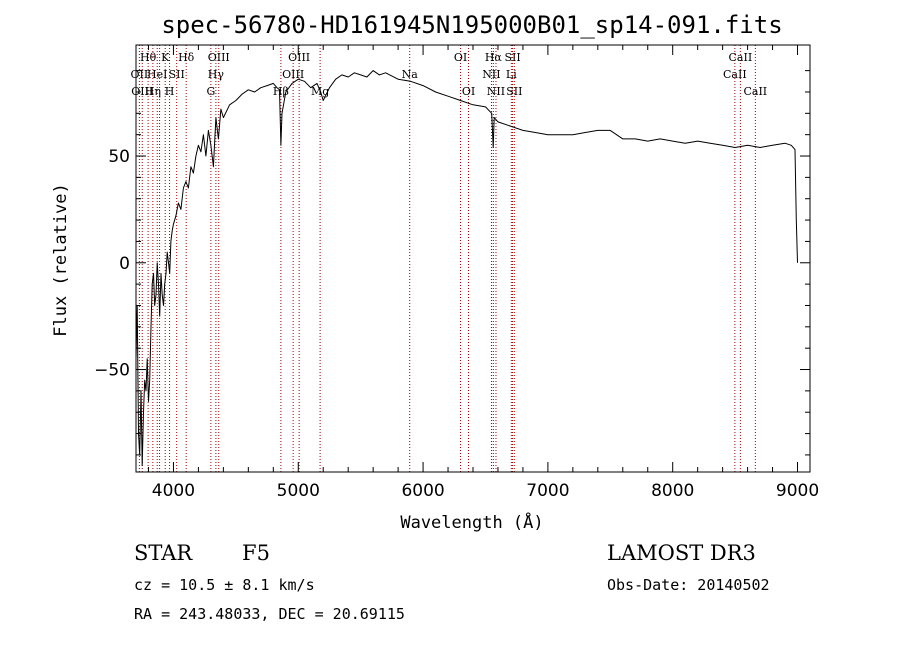 The image size is (900, 649). I want to click on x-tick-label: 7000, so click(547, 491).